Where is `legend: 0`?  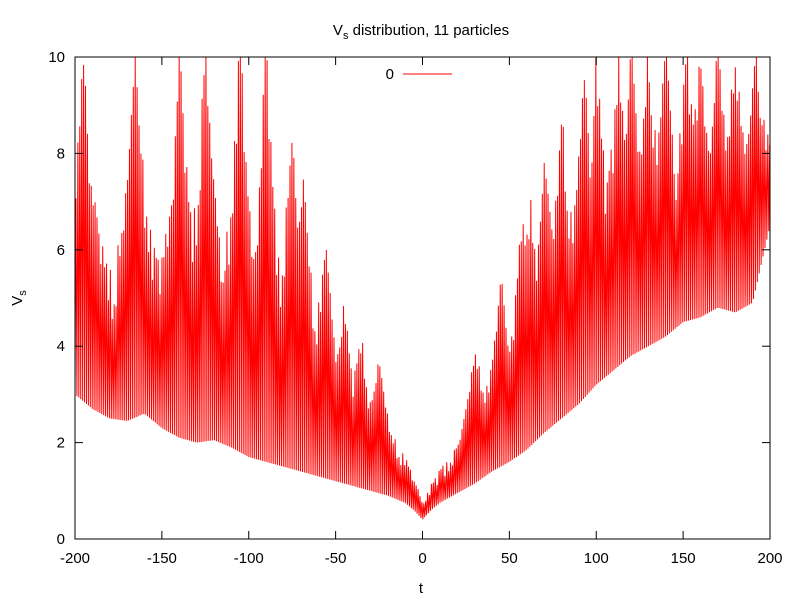 legend: 0 is located at coordinates (419, 74).